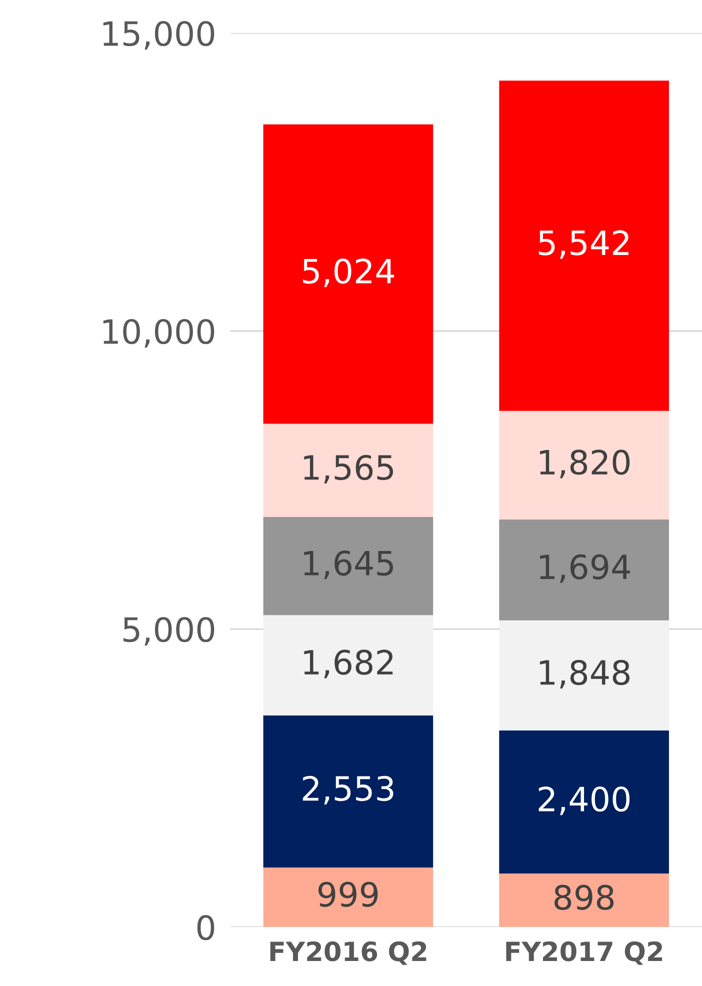 The height and width of the screenshot is (986, 702). Describe the element at coordinates (205, 927) in the screenshot. I see `y-tick-label: 0` at that location.